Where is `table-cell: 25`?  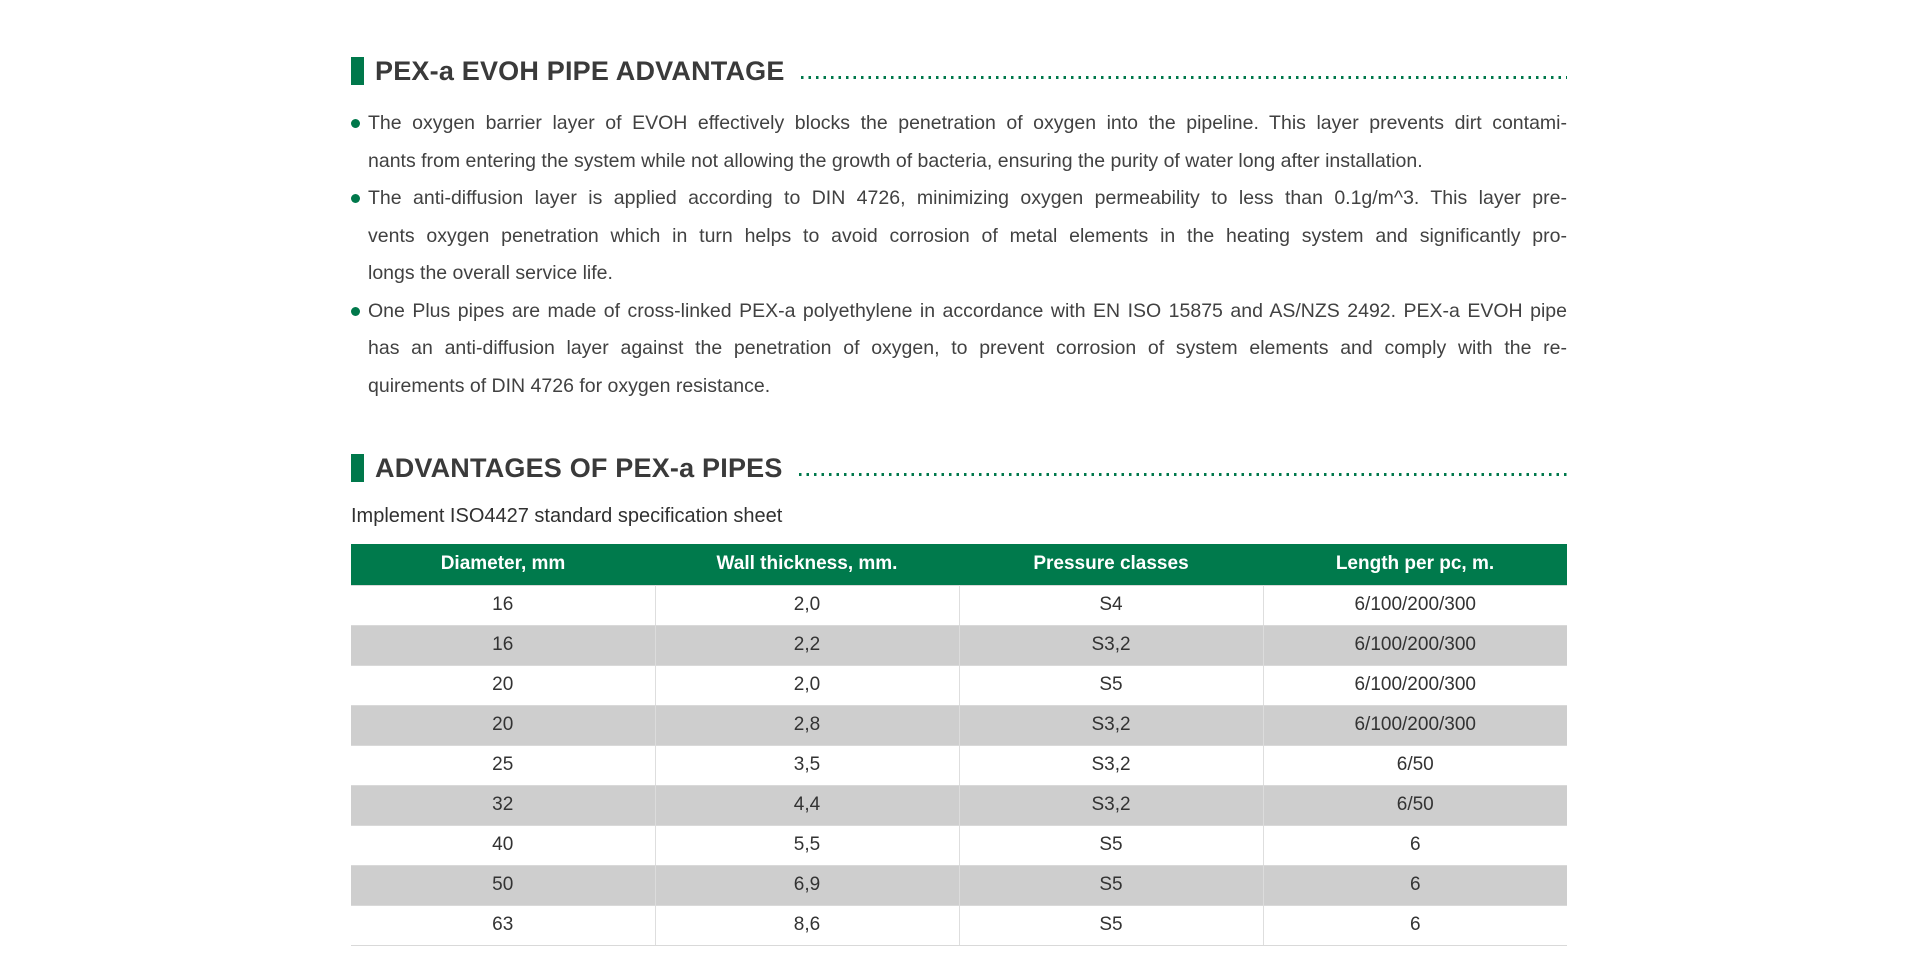
table-cell: 25 is located at coordinates (503, 765).